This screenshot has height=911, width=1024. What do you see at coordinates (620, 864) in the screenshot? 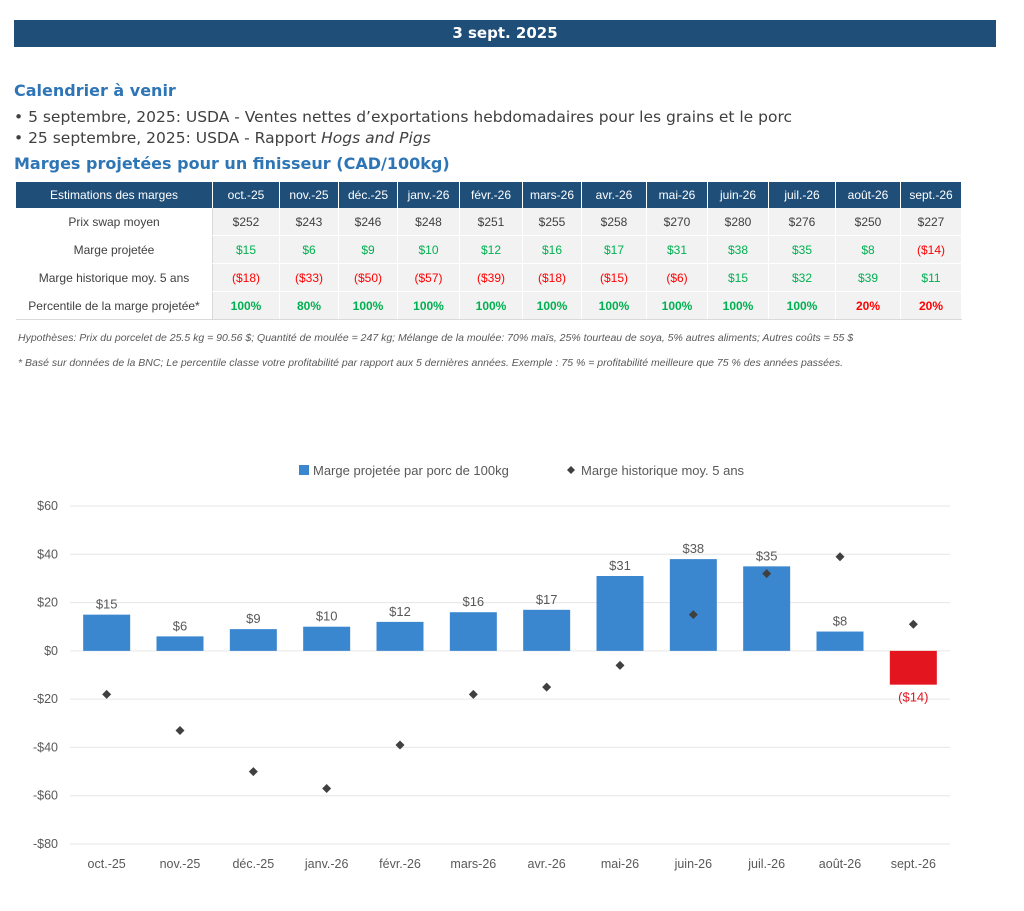
I see `x-tick-label: mai-26` at bounding box center [620, 864].